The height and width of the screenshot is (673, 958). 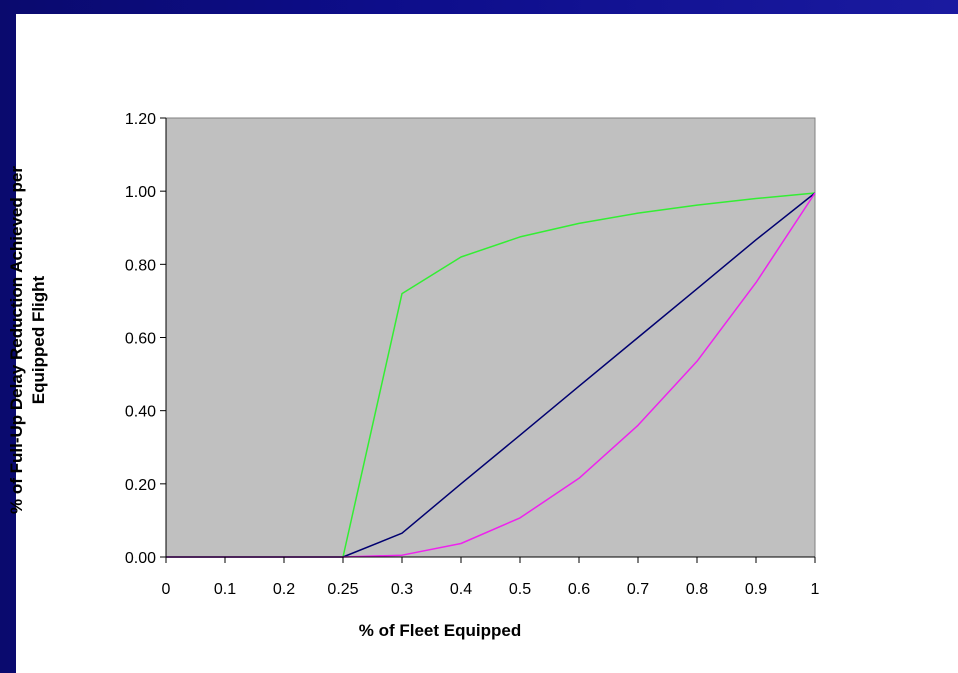 I want to click on x-axis-title: % of Fleet Equipped, so click(x=440, y=630).